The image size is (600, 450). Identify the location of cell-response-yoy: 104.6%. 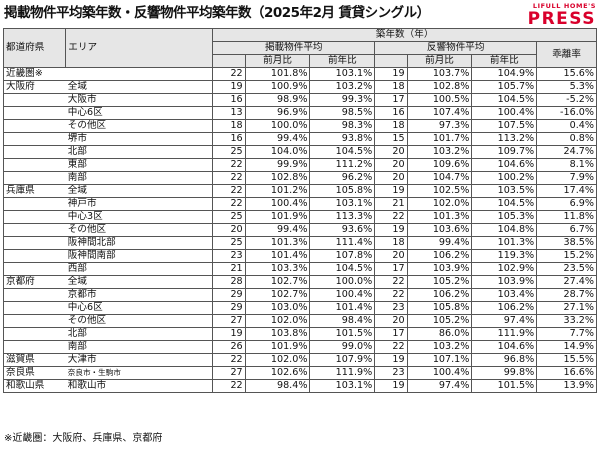
(504, 165).